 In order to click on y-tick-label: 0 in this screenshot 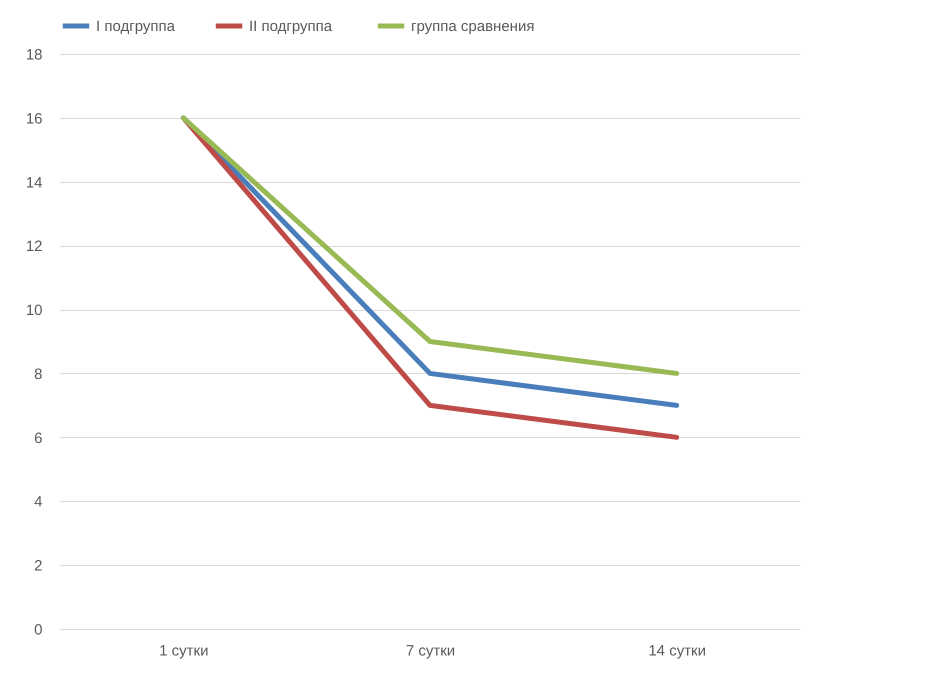, I will do `click(38, 630)`.